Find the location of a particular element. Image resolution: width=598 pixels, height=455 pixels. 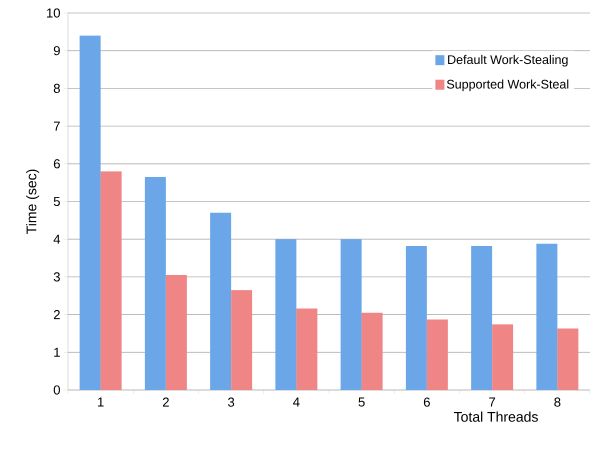

x-tick-label: 4 is located at coordinates (296, 402).